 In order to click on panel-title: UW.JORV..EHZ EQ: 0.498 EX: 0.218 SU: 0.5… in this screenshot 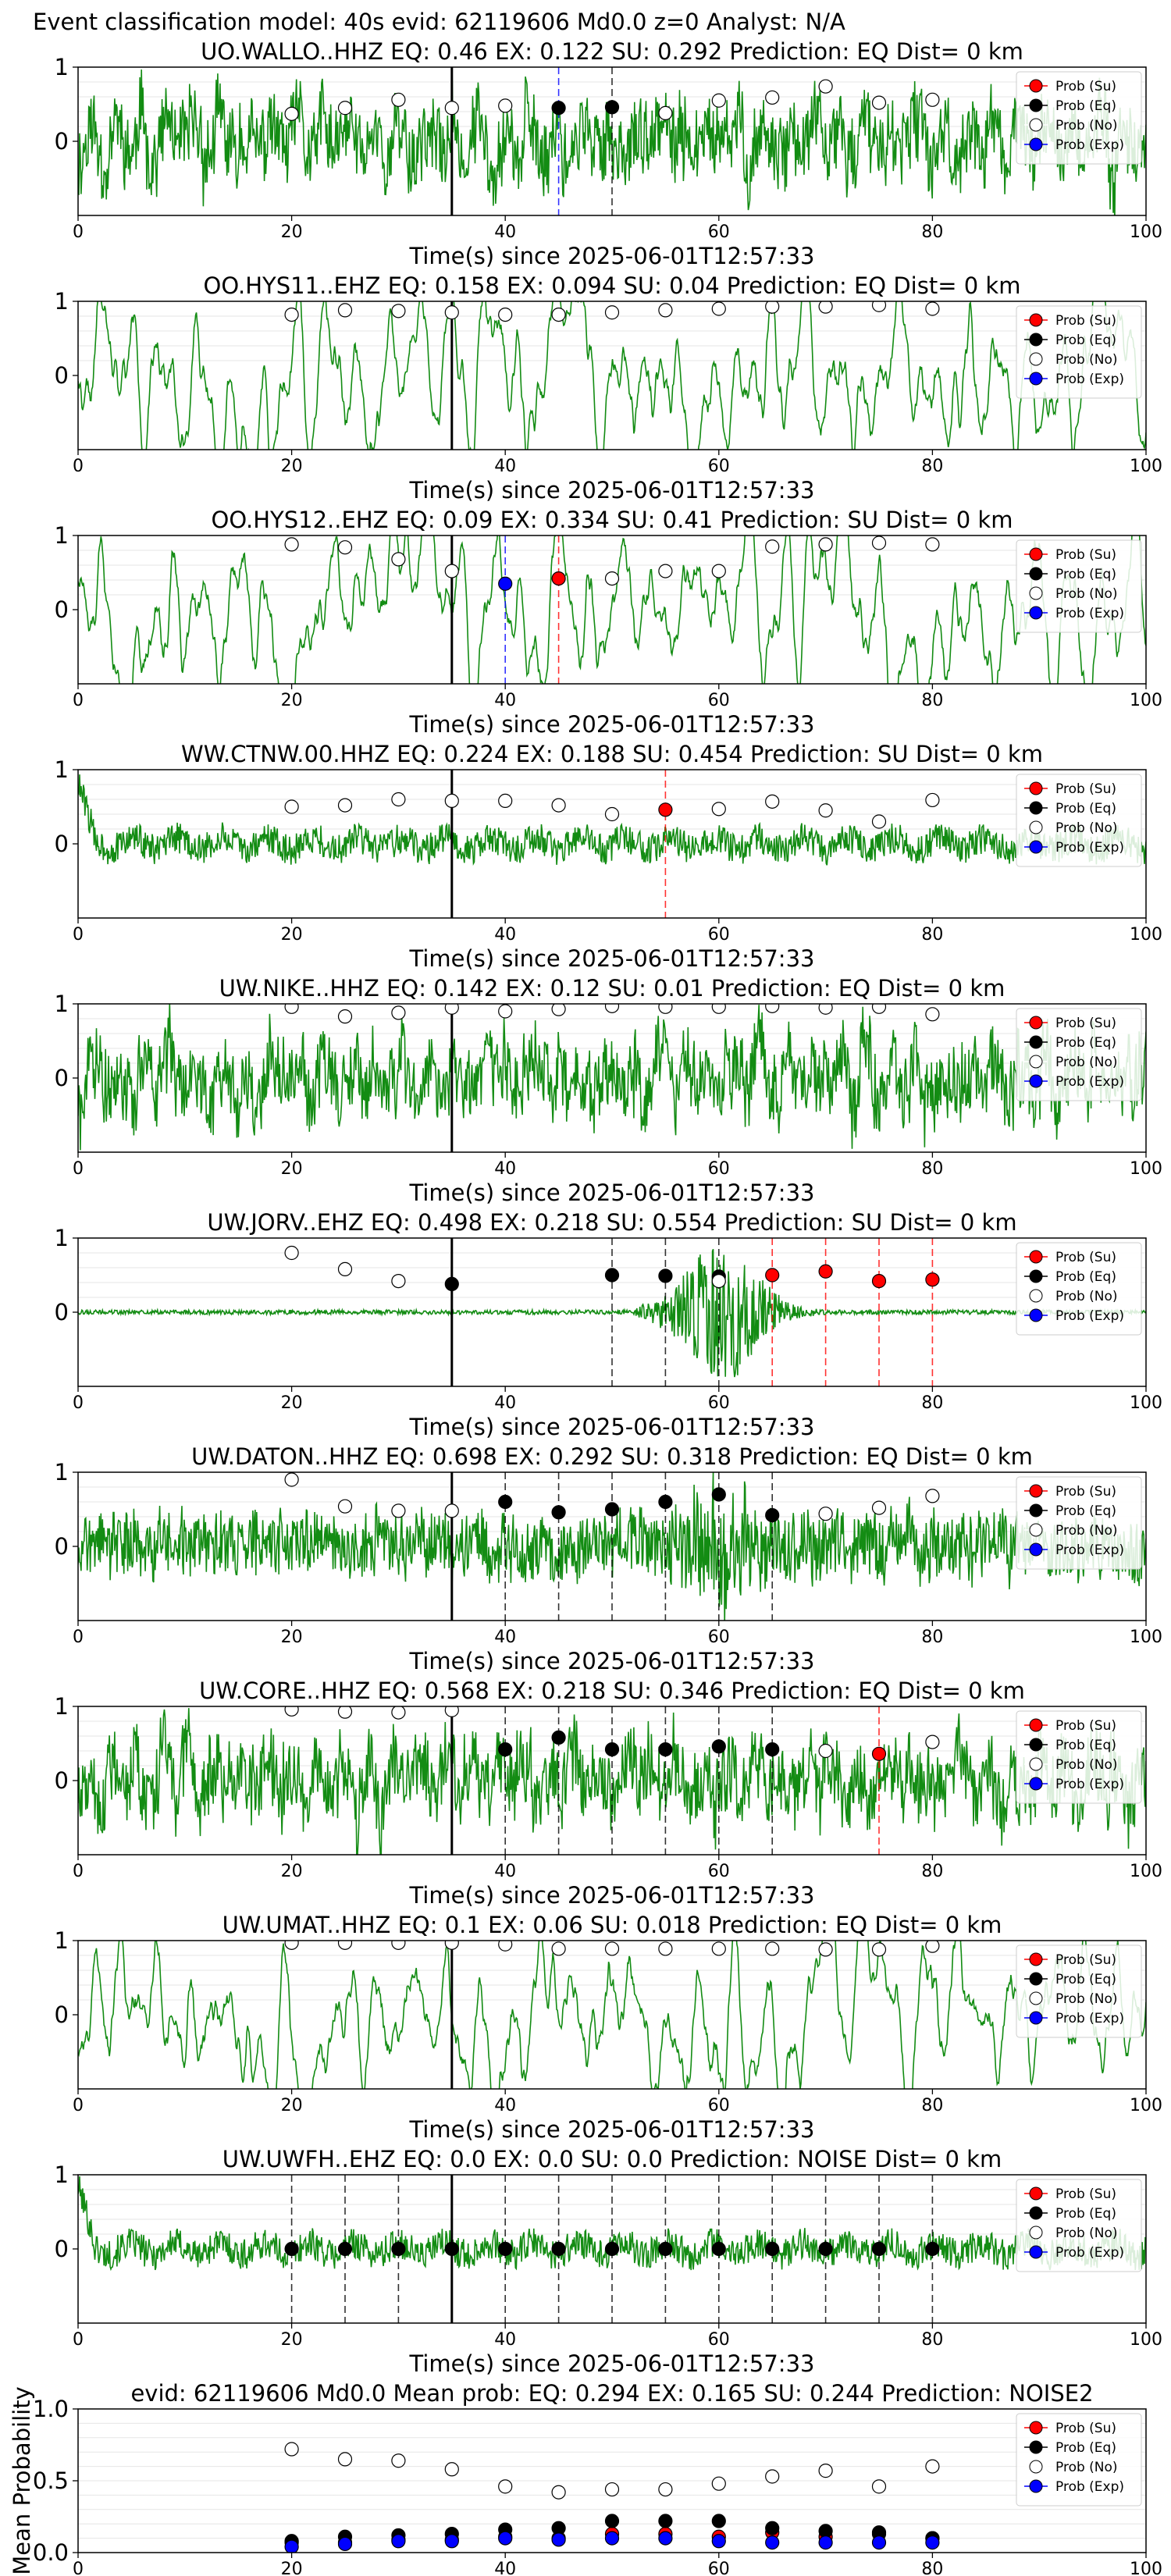, I will do `click(611, 1222)`.